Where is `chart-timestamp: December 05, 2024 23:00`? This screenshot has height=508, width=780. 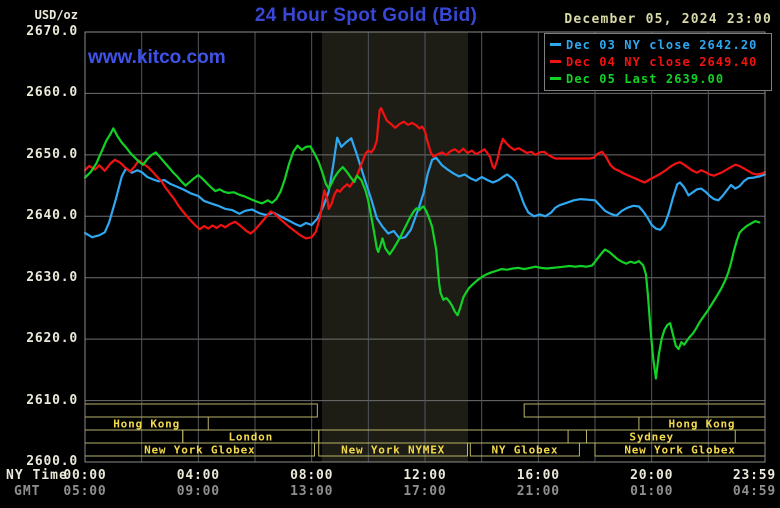 chart-timestamp: December 05, 2024 23:00 is located at coordinates (668, 19).